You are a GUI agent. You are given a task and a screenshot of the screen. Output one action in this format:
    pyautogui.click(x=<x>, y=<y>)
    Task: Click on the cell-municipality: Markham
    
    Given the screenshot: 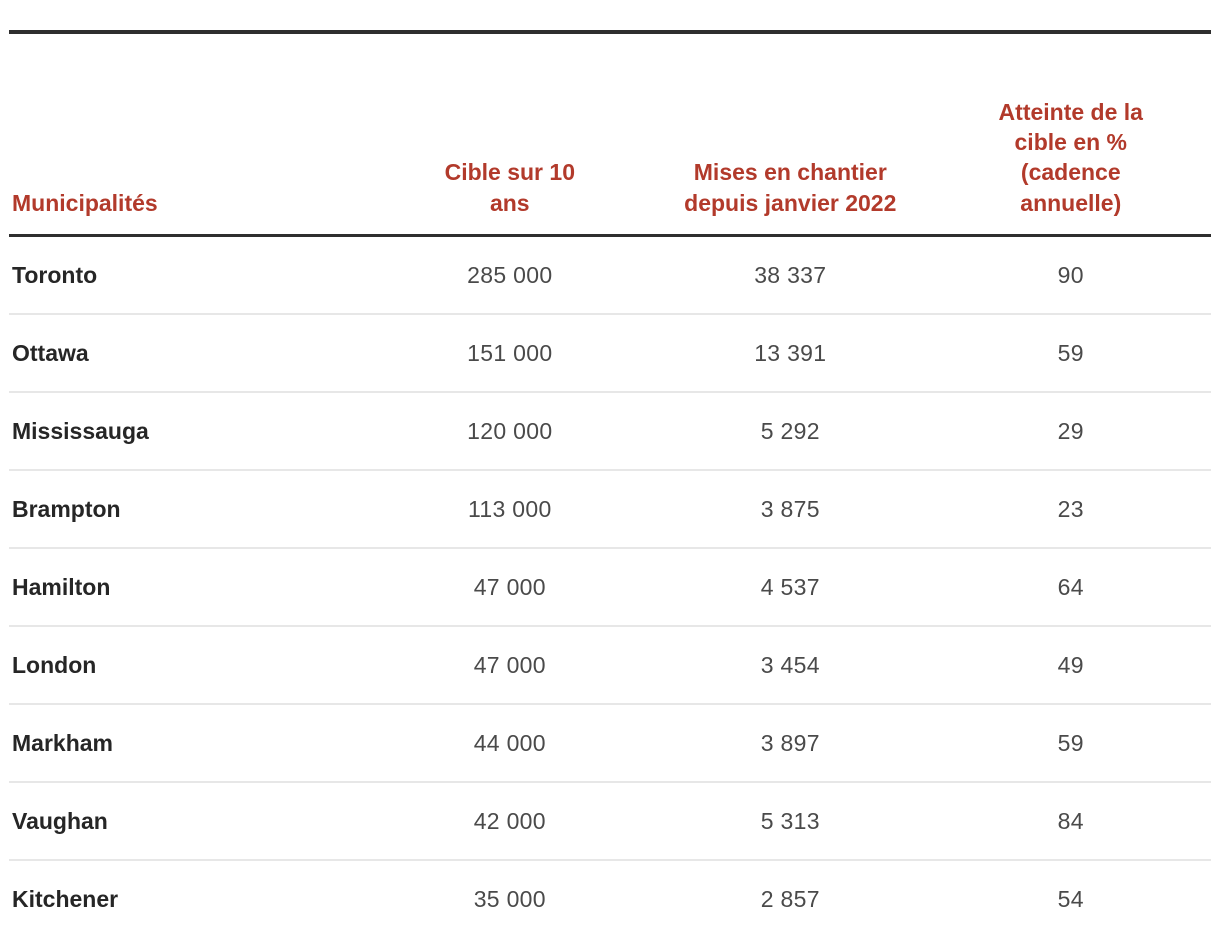 What is the action you would take?
    pyautogui.click(x=189, y=743)
    